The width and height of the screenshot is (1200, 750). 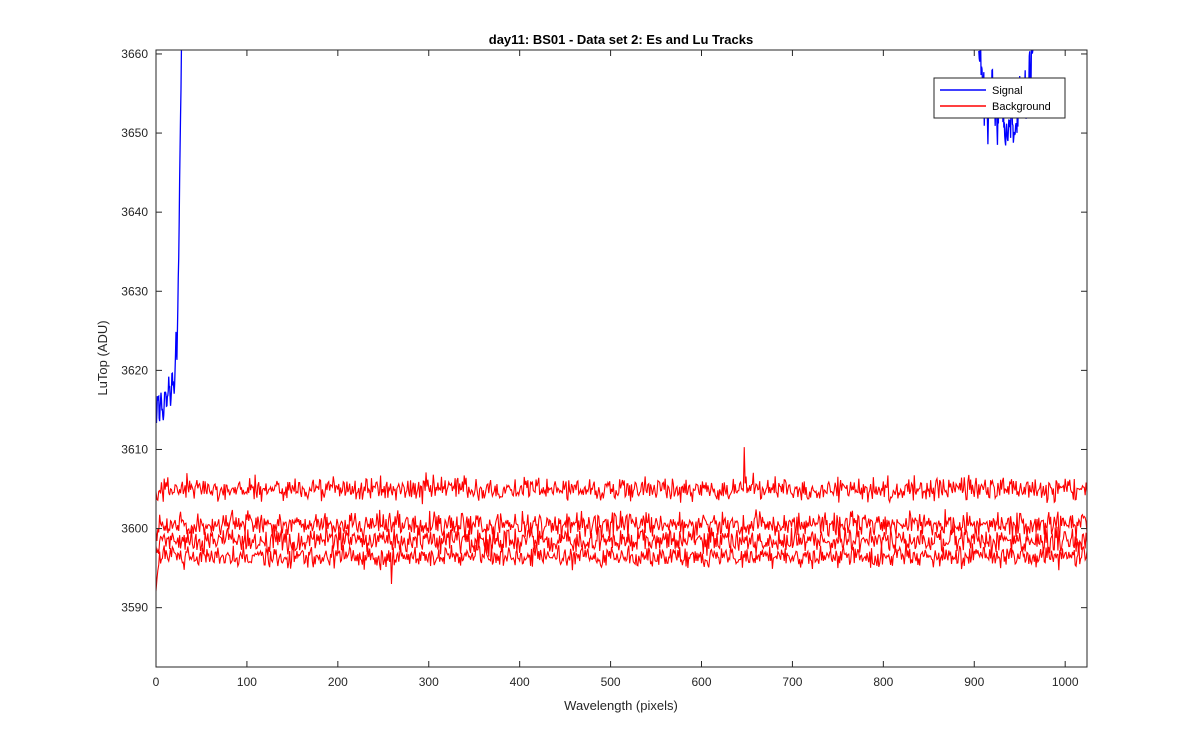 I want to click on y-tick-label: 3660, so click(x=134, y=54).